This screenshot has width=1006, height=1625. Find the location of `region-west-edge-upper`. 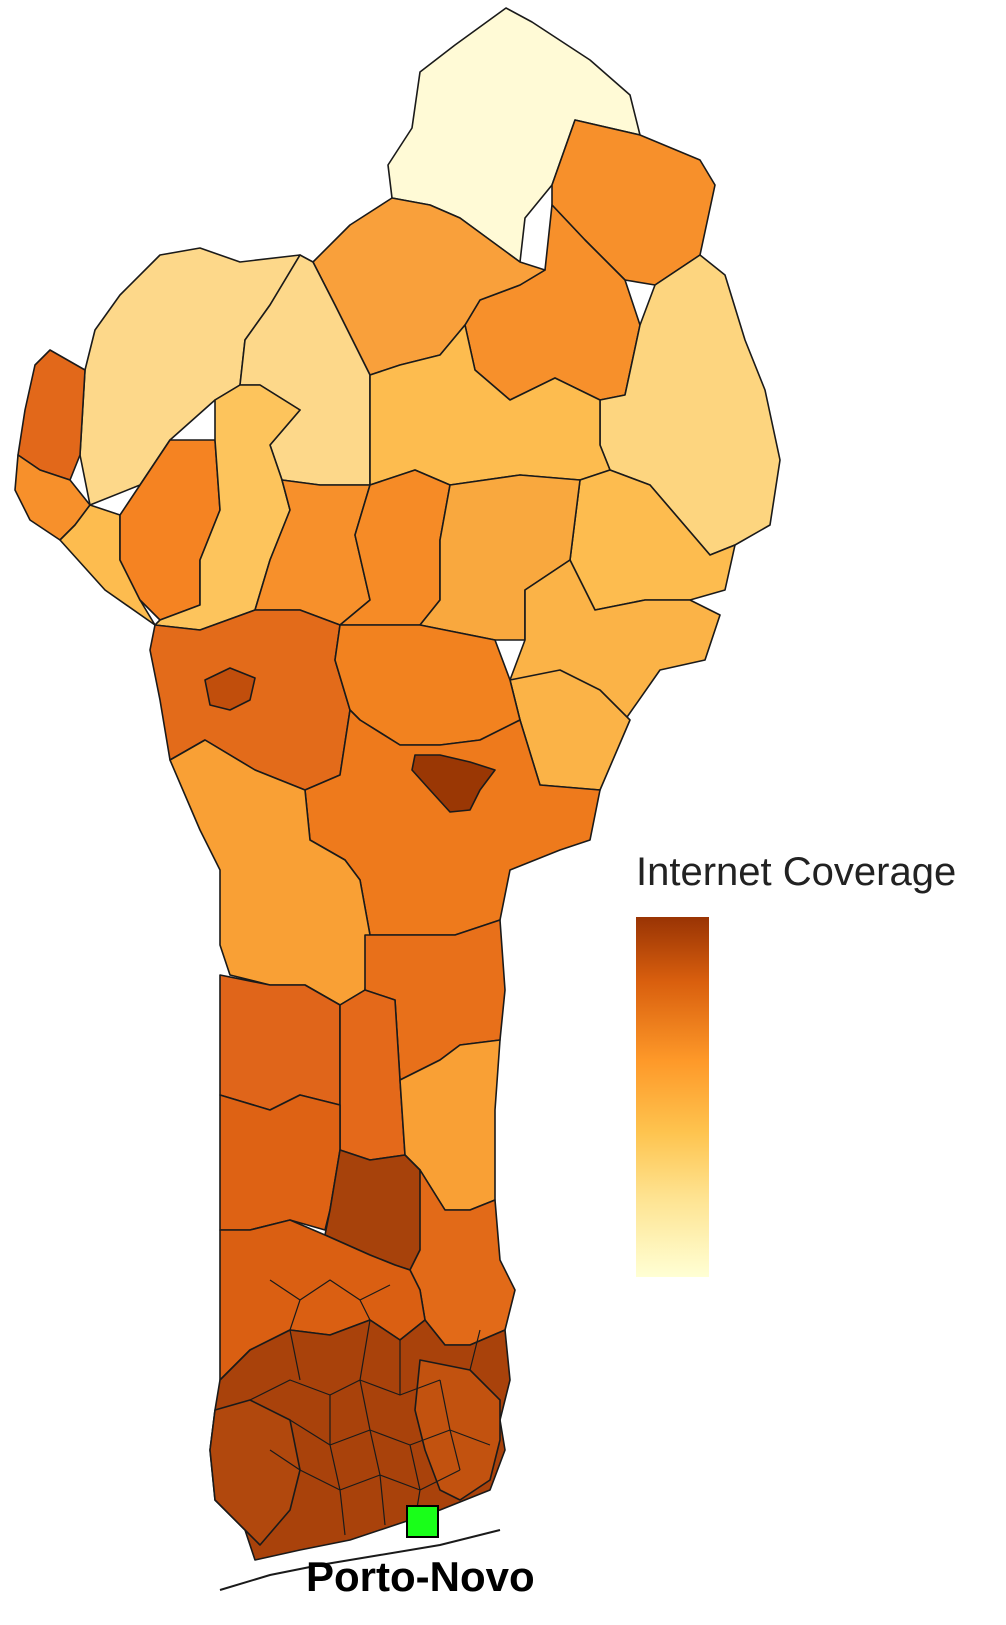

region-west-edge-upper is located at coordinates (51, 415).